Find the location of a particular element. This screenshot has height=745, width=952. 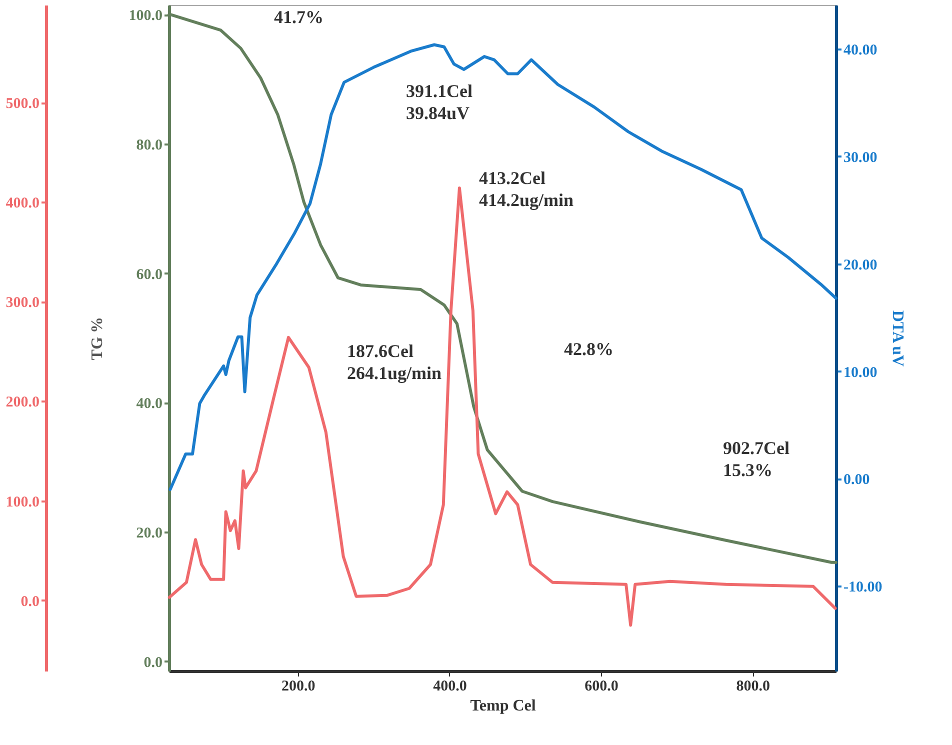

y-tick-label: 100.0 is located at coordinates (145, 16).